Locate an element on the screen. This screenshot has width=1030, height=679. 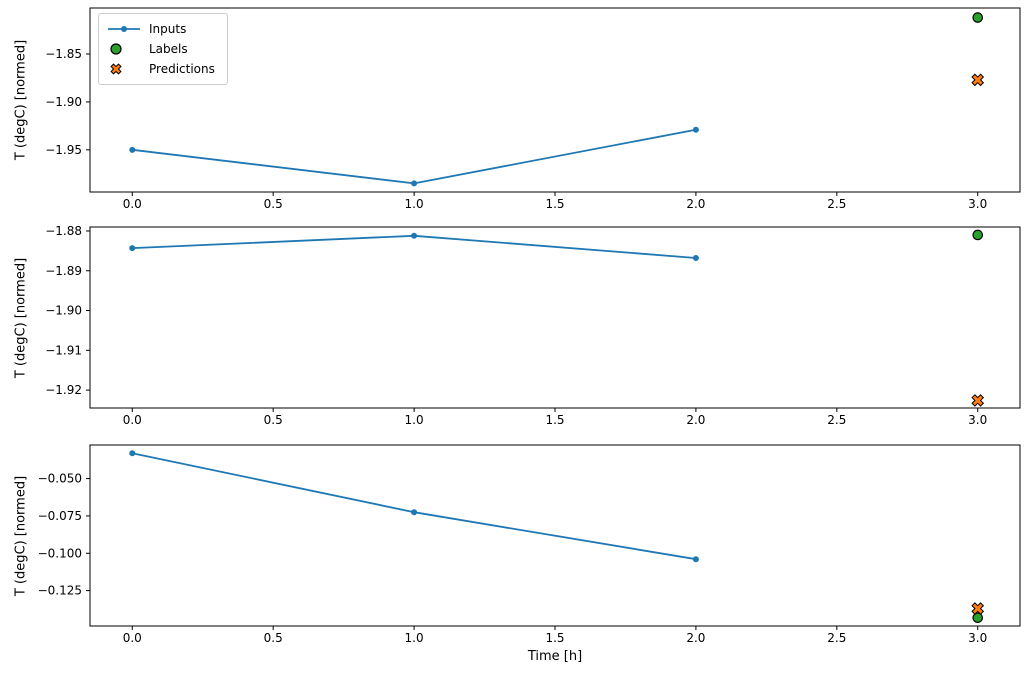
legend-item-labels: Labels is located at coordinates (163, 49).